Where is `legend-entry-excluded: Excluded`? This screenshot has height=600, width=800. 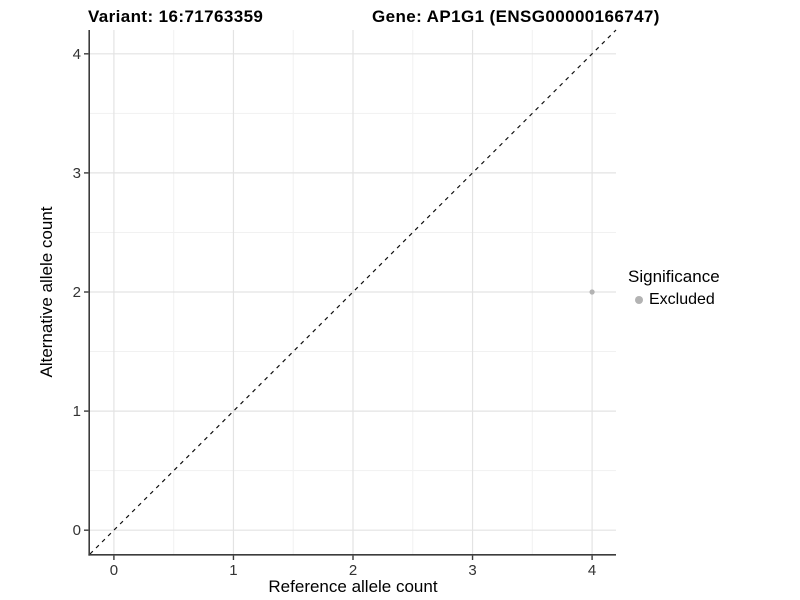
legend-entry-excluded: Excluded is located at coordinates (674, 300).